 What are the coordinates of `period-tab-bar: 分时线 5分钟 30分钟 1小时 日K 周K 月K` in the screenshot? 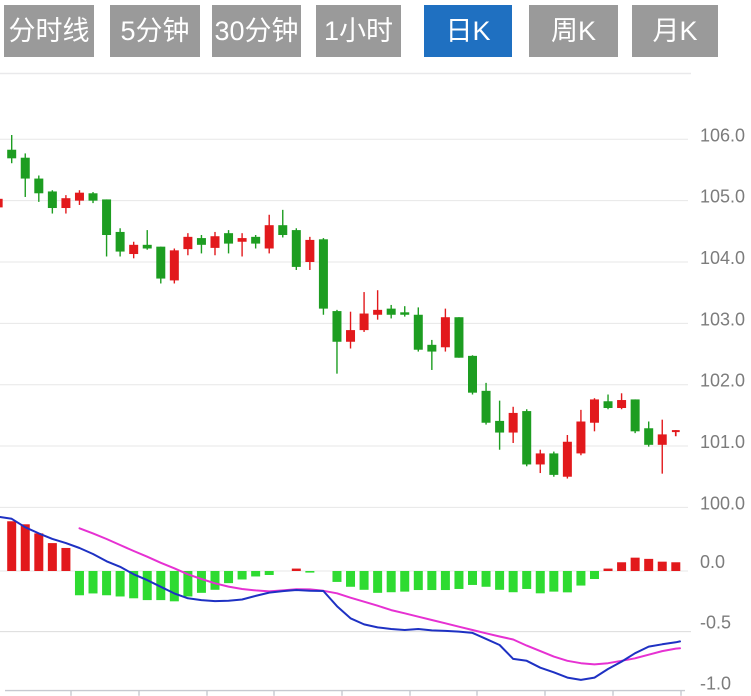 It's located at (375, 29).